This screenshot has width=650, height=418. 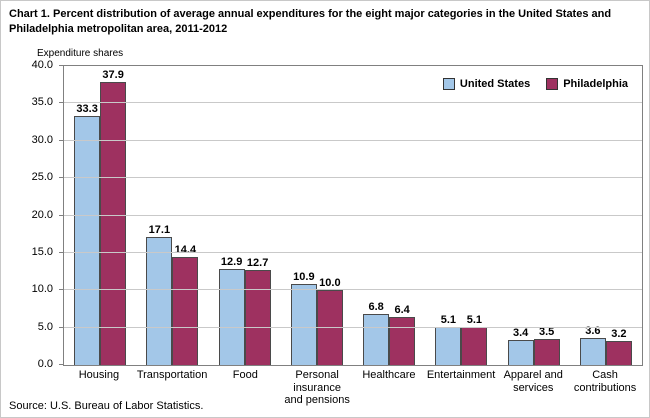 I want to click on bar-value-label: 12.9, so click(x=231, y=261).